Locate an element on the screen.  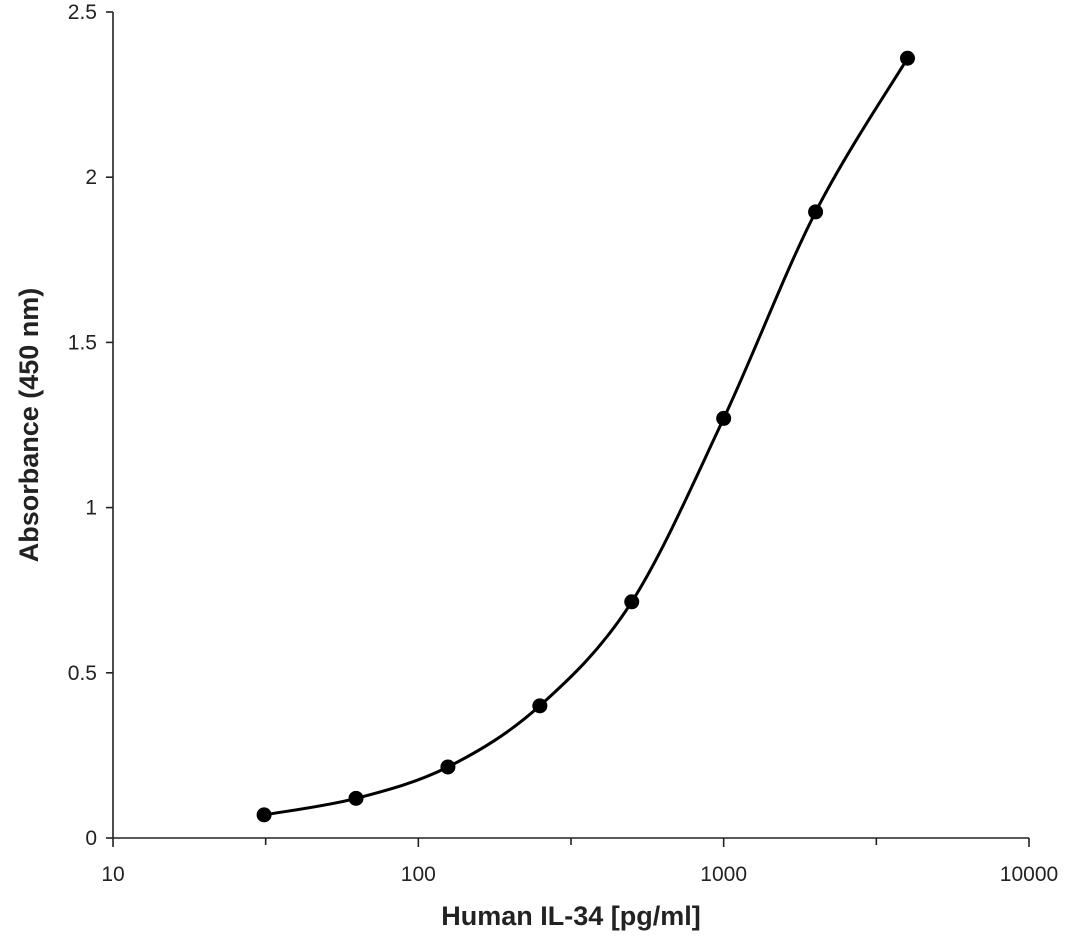
x-tick-label: 100 is located at coordinates (418, 874).